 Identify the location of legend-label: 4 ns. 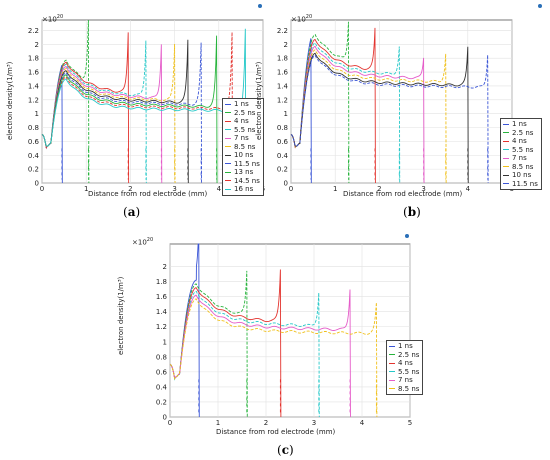
(405, 363).